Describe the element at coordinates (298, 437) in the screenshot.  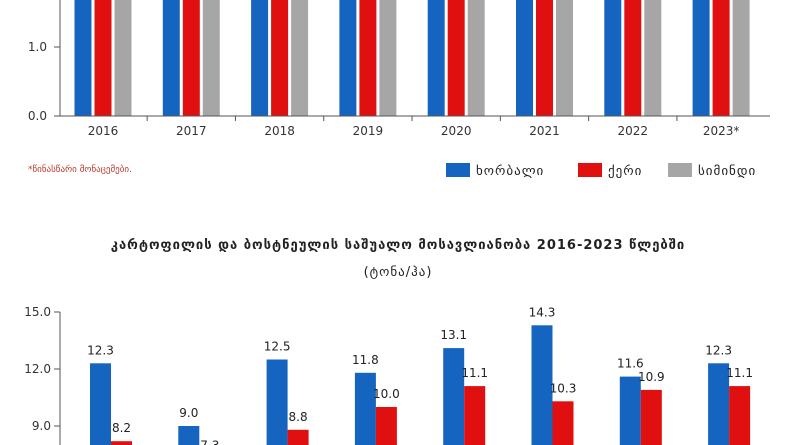
I see `bottom-bar-b-2018` at that location.